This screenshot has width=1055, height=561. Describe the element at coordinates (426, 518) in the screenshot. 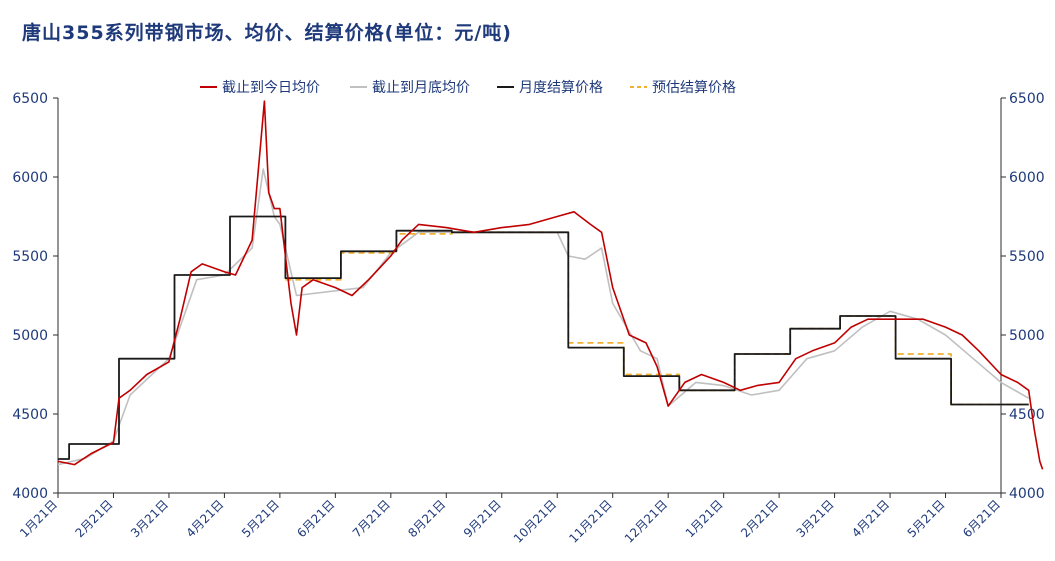

I see `x-tick-label: 8月21日` at that location.